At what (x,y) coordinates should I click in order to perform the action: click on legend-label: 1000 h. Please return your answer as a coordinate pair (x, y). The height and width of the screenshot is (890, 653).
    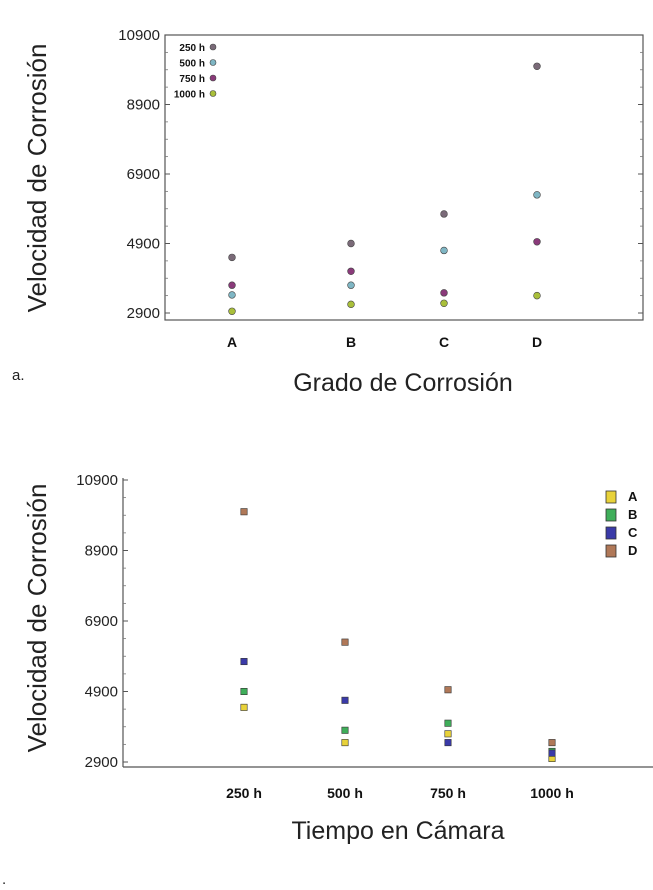
    Looking at the image, I should click on (189, 95).